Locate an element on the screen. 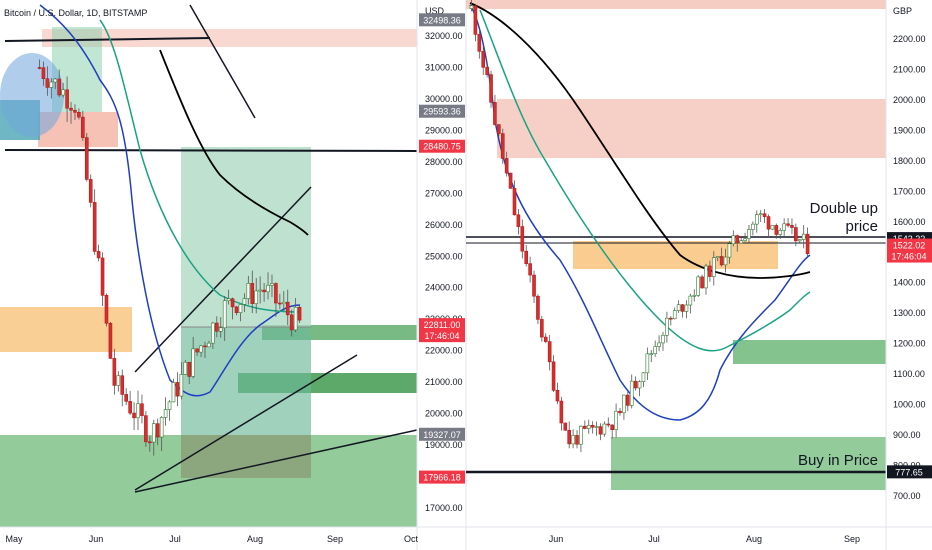 This screenshot has height=550, width=932. y-tick-label: 1300.00 is located at coordinates (909, 313).